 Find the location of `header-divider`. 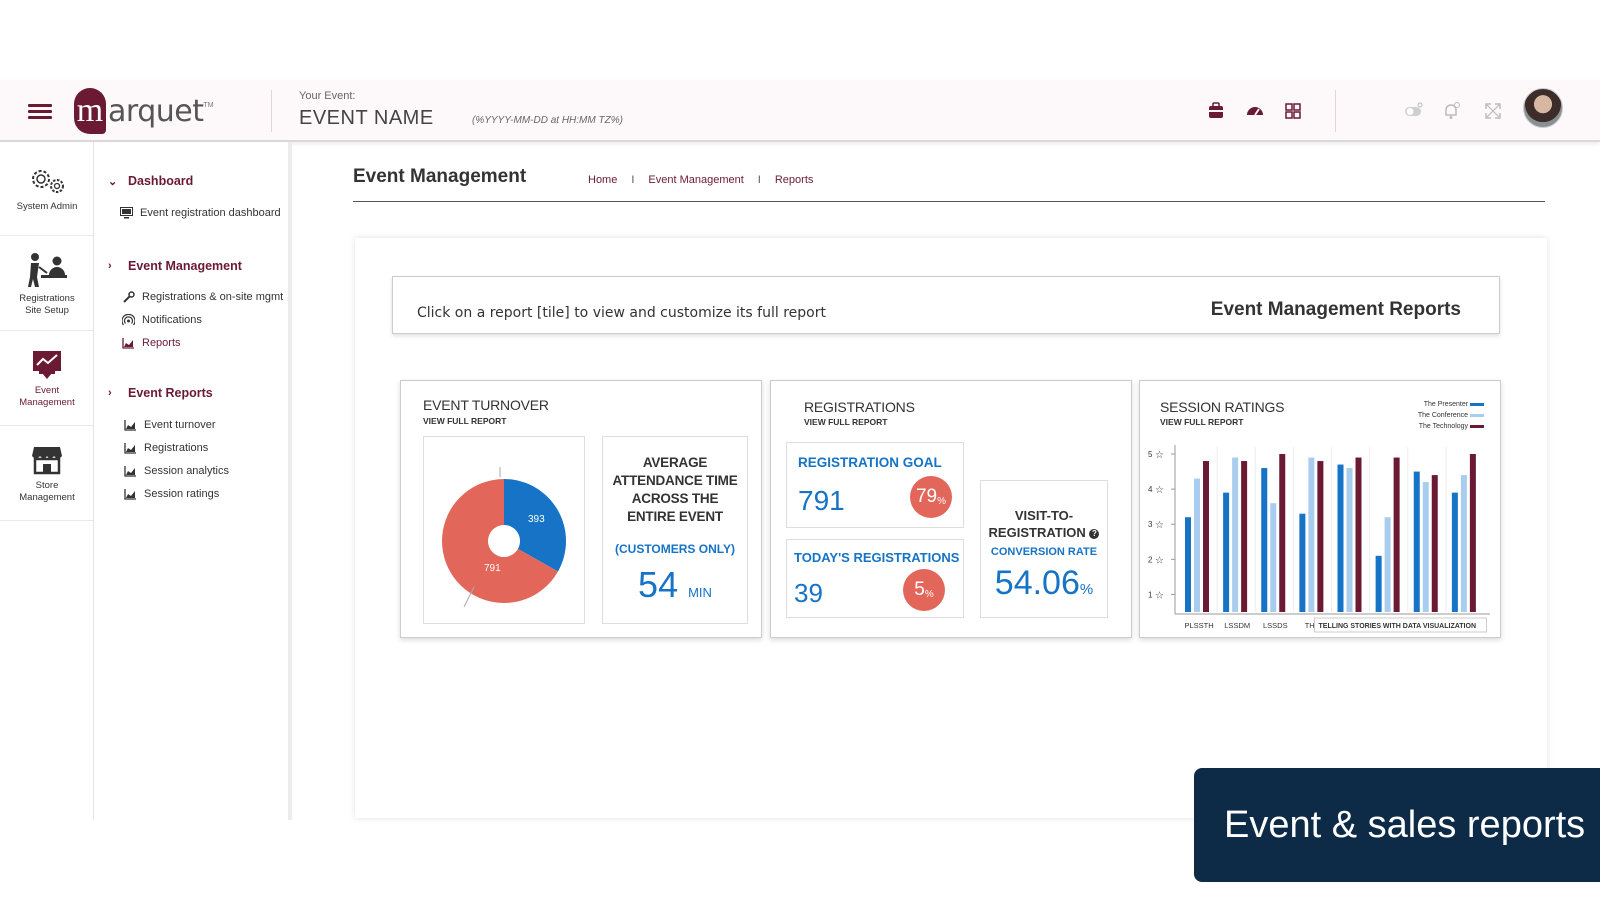

header-divider is located at coordinates (271, 111).